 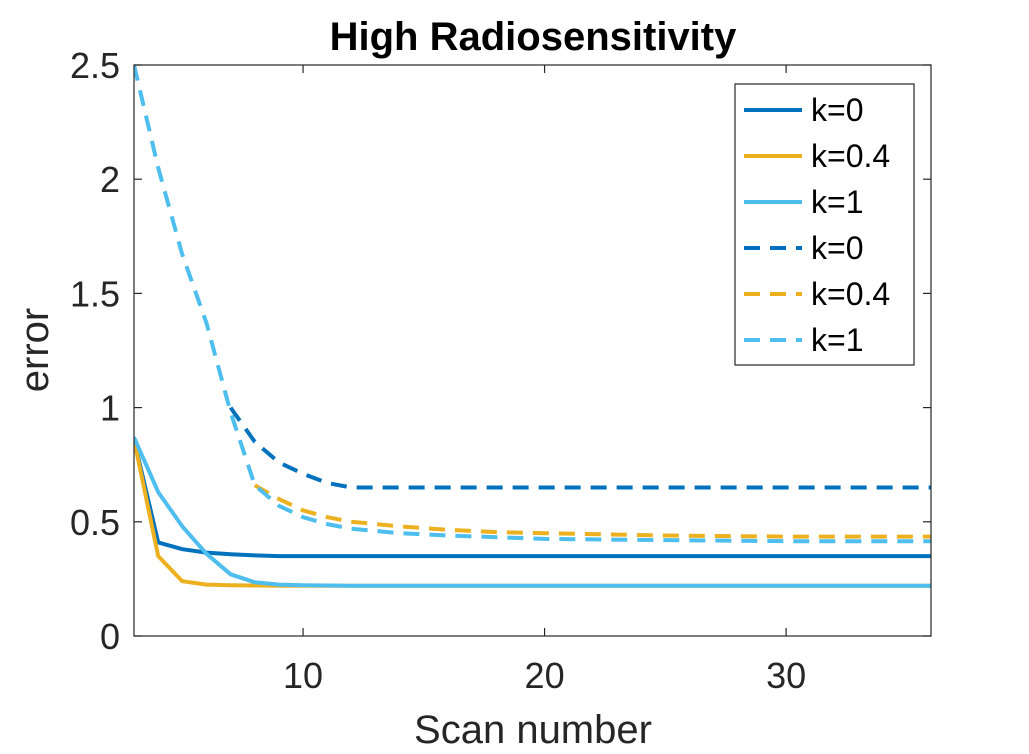 I want to click on x-tick-label: 20, so click(x=545, y=675).